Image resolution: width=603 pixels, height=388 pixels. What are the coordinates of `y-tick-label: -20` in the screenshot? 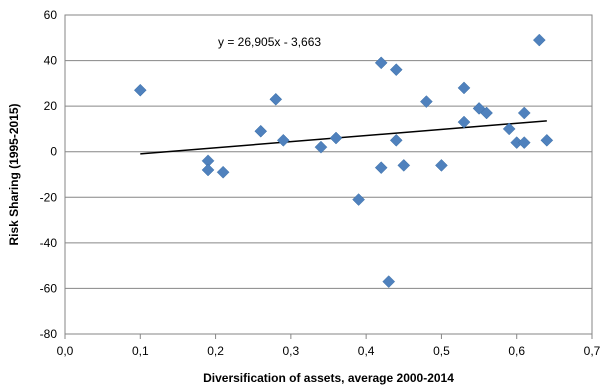 It's located at (49, 197).